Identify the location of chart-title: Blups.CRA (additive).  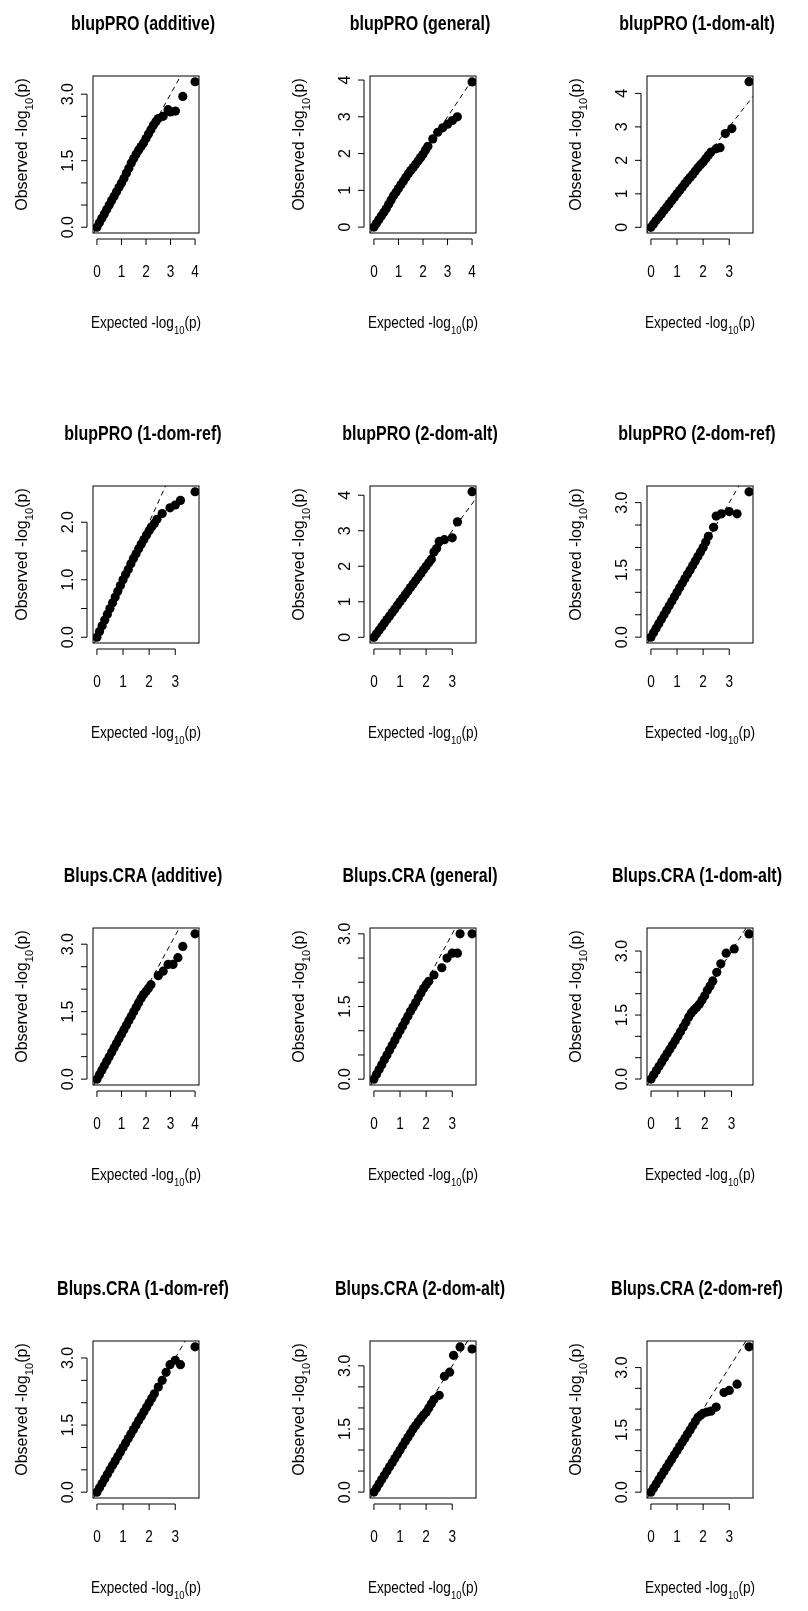
(143, 875).